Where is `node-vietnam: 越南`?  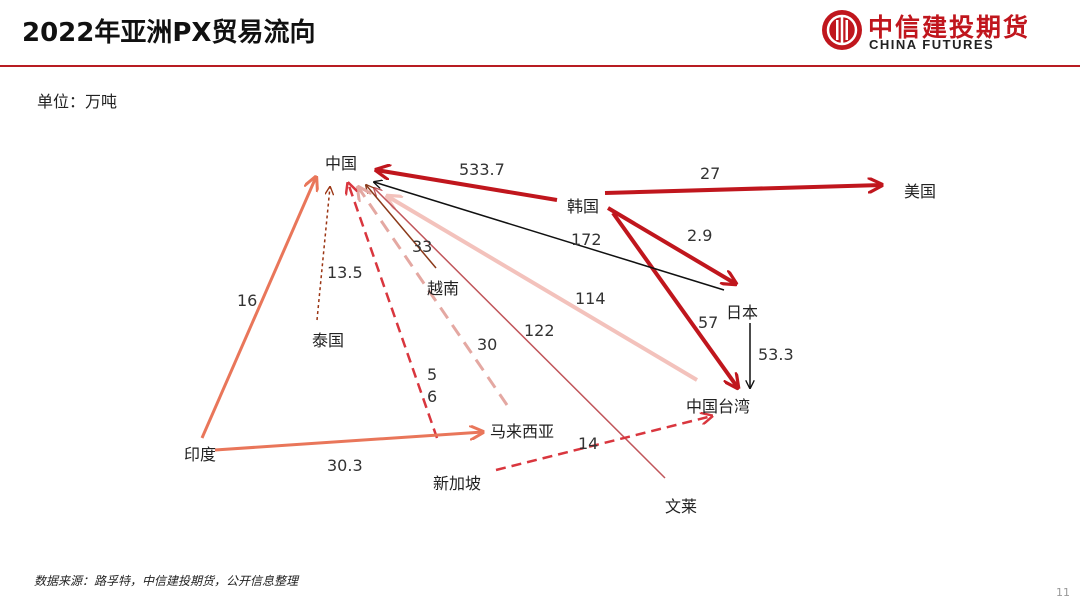
node-vietnam: 越南 is located at coordinates (443, 288).